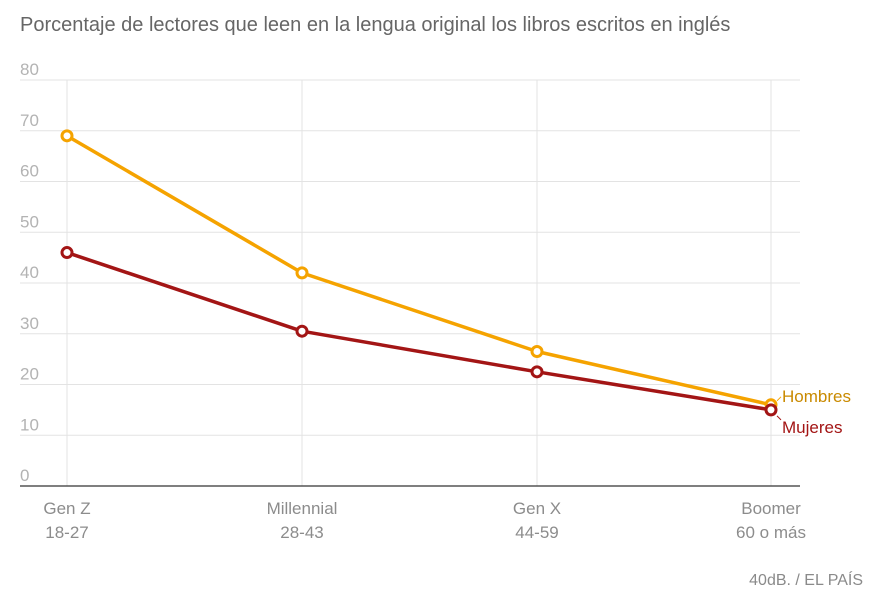 This screenshot has width=889, height=613. Describe the element at coordinates (771, 508) in the screenshot. I see `x-tick-label: Boomer` at that location.